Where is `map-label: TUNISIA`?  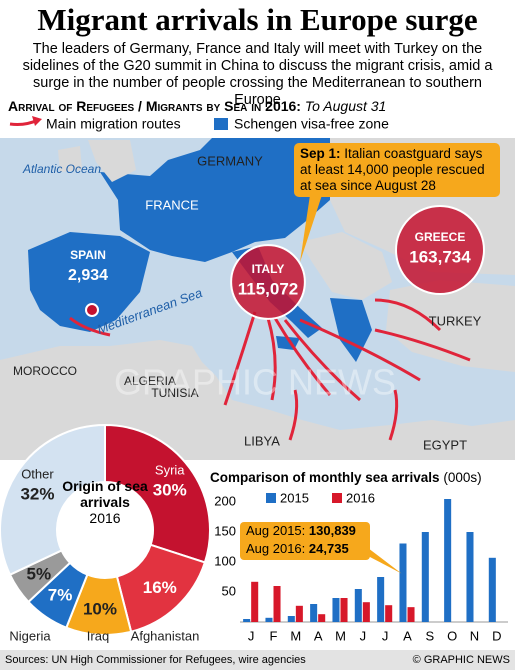 map-label: TUNISIA is located at coordinates (174, 393).